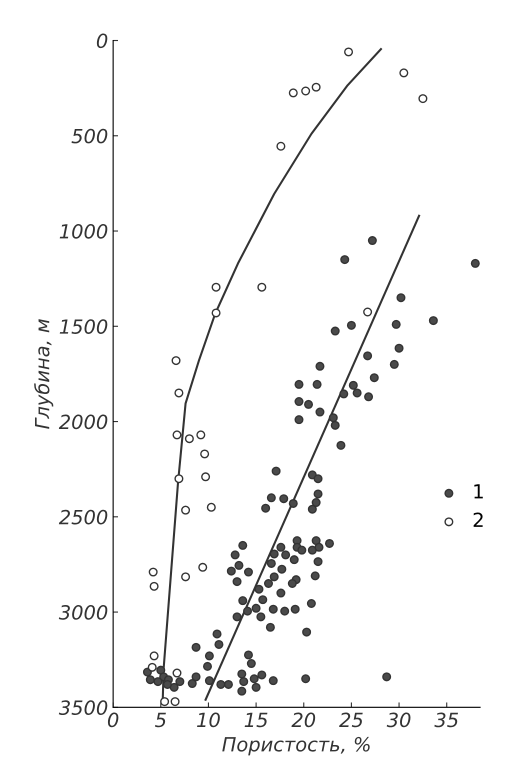 Image resolution: width=519 pixels, height=779 pixels. I want to click on x-tick-label: 10, so click(208, 720).